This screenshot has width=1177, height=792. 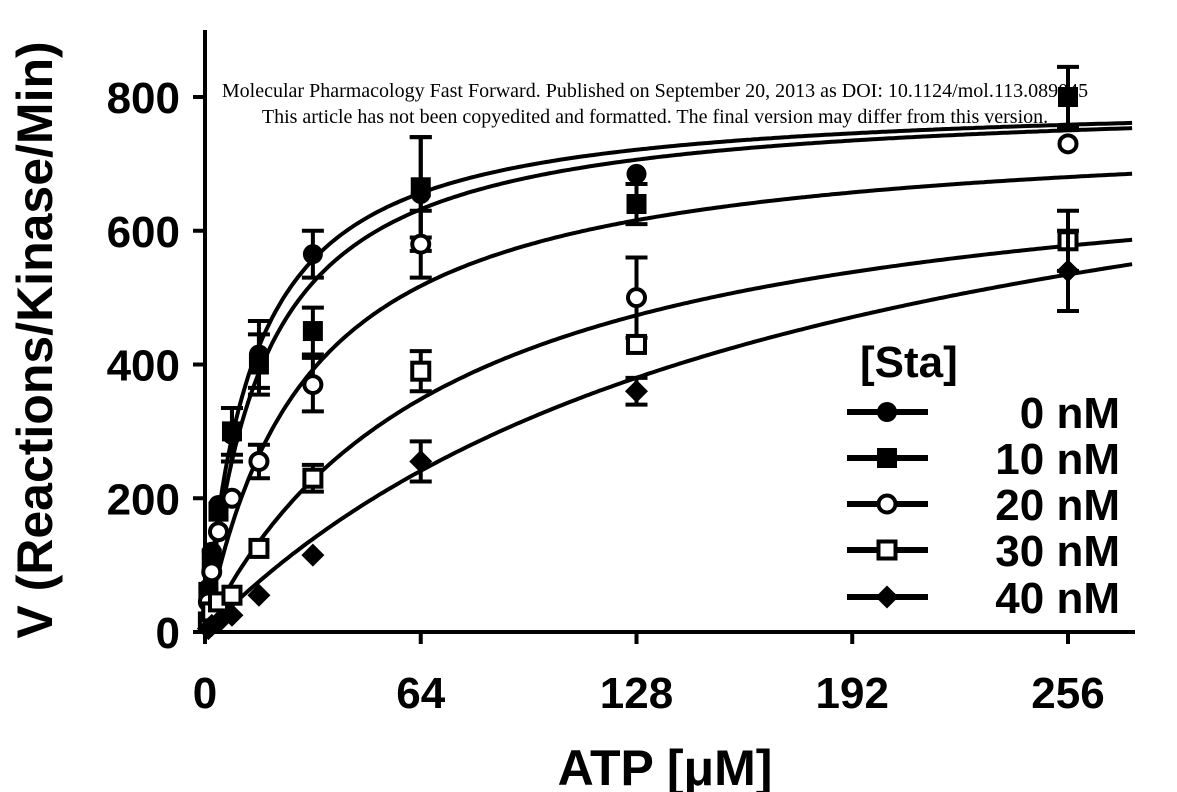 I want to click on legend-label: 10 nM, so click(x=1057, y=459).